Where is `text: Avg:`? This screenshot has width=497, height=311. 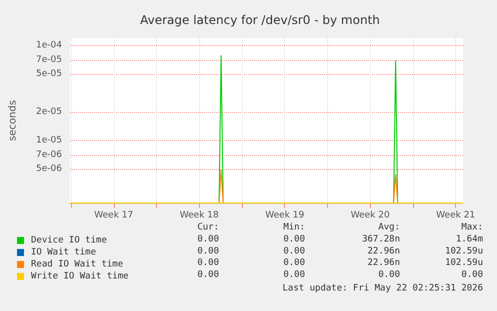 text: Avg: is located at coordinates (389, 227).